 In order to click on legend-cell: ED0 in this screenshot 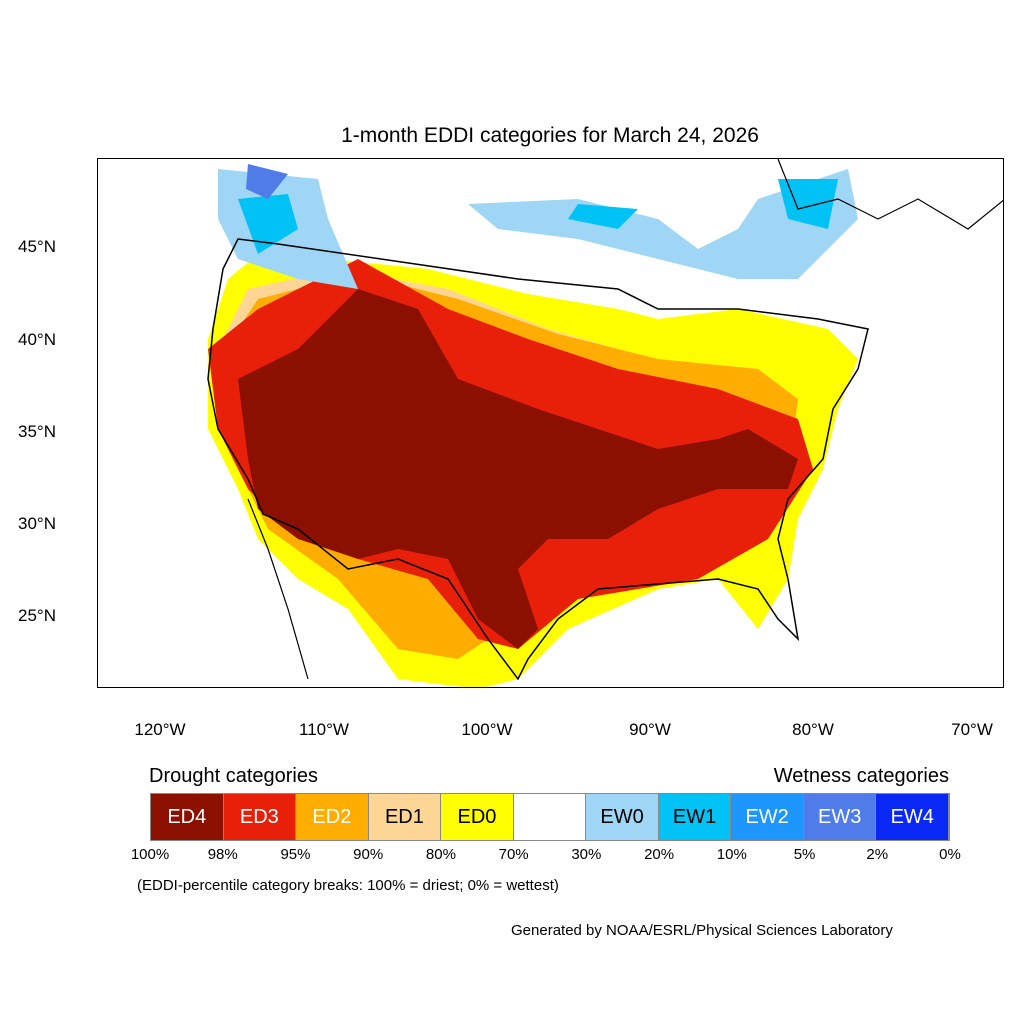, I will do `click(477, 817)`.